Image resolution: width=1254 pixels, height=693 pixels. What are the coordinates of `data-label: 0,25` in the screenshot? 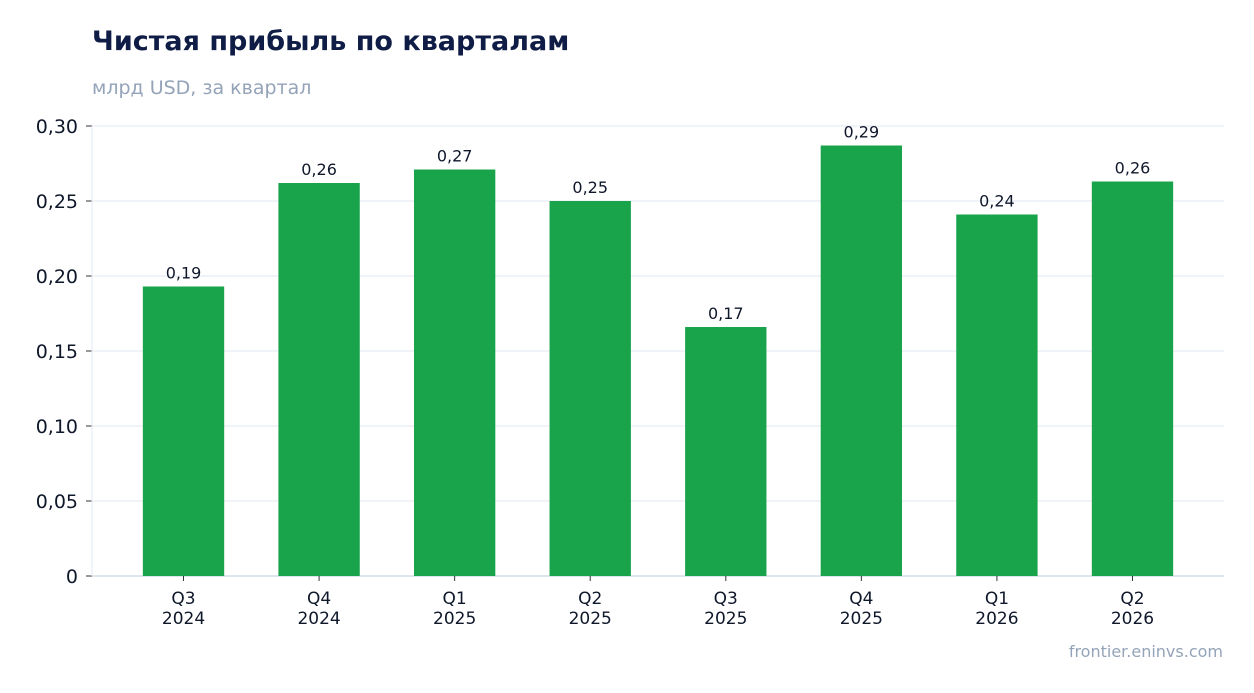 It's located at (590, 187).